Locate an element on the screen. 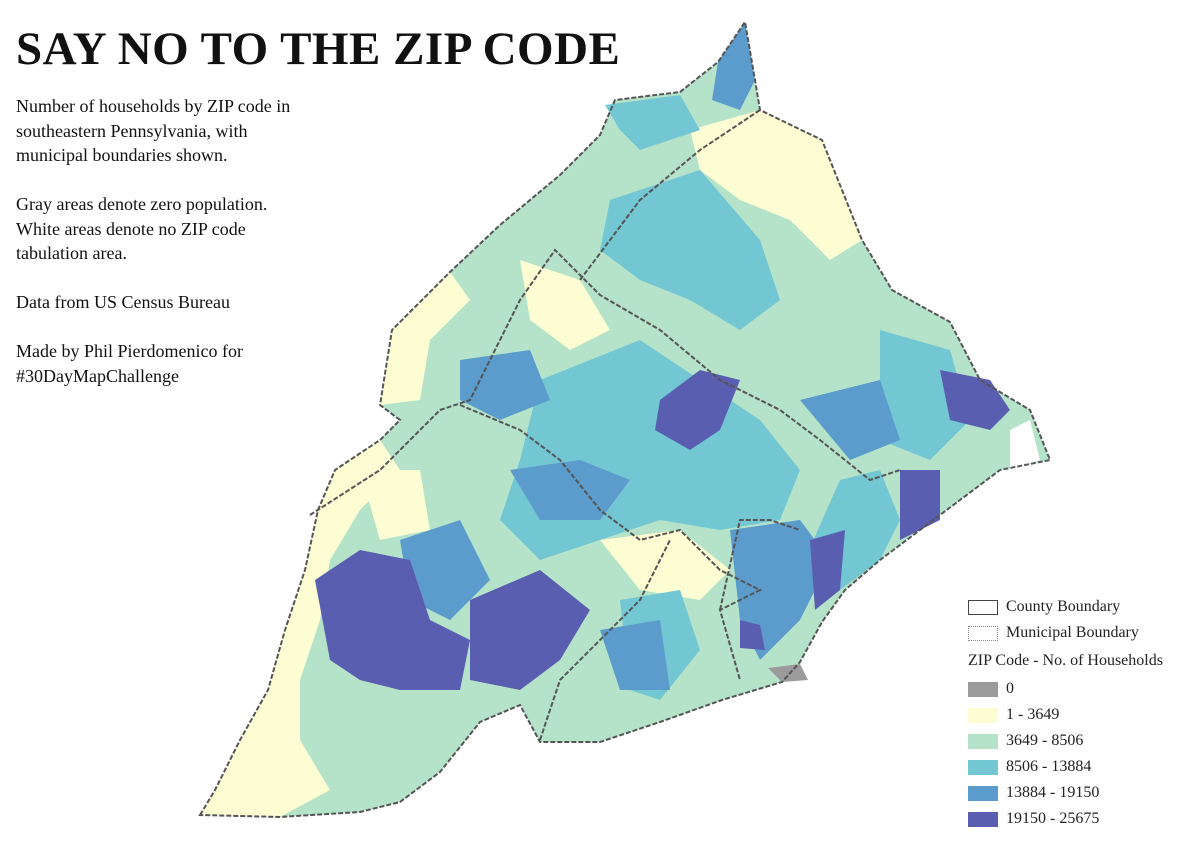 This screenshot has height=849, width=1200. legend-item: Municipal Boundary is located at coordinates (1065, 633).